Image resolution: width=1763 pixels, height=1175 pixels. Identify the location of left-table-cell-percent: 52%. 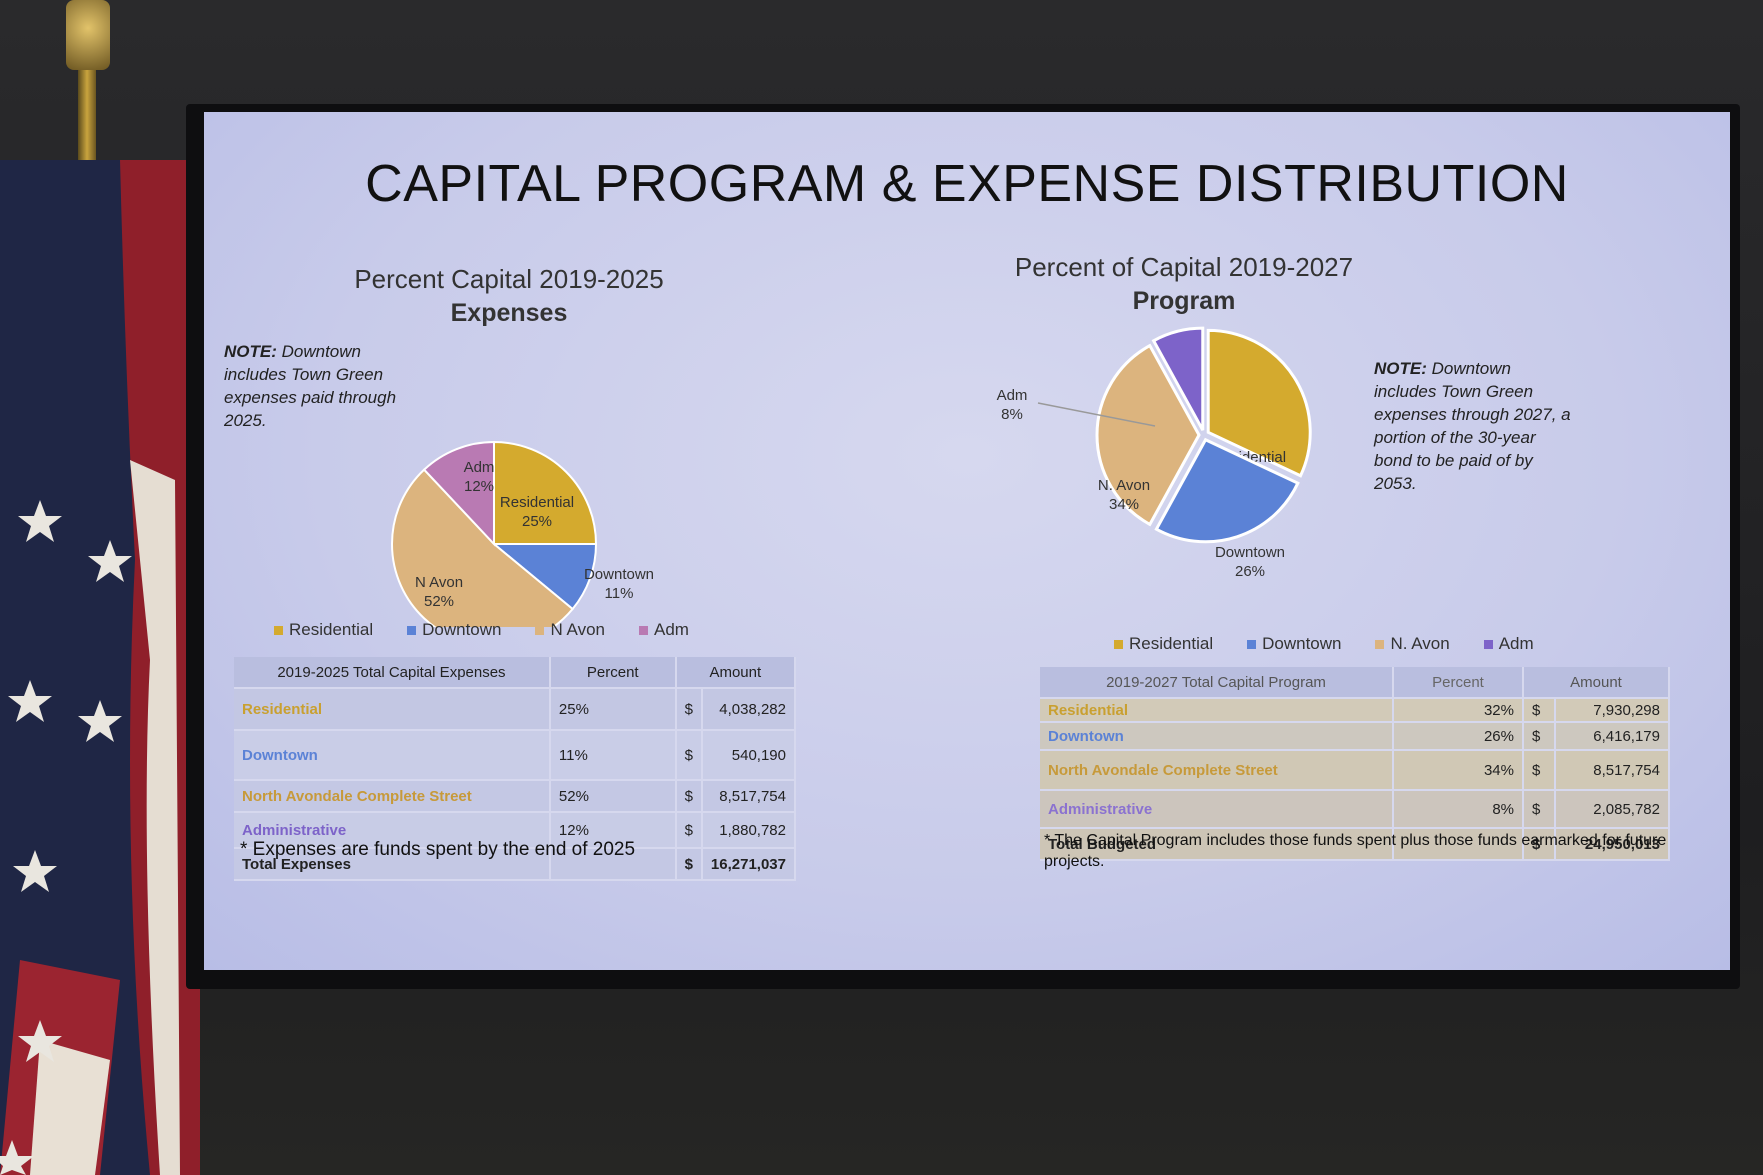
(613, 796).